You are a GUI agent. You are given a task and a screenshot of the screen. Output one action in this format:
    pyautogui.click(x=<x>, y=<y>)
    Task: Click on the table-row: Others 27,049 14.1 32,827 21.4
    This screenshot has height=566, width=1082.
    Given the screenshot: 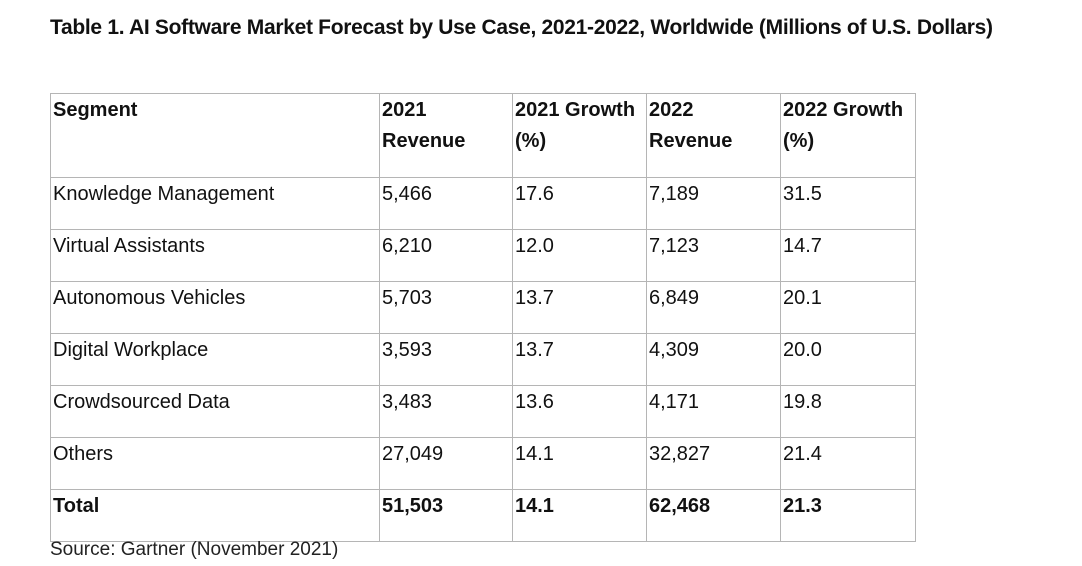 What is the action you would take?
    pyautogui.click(x=483, y=463)
    